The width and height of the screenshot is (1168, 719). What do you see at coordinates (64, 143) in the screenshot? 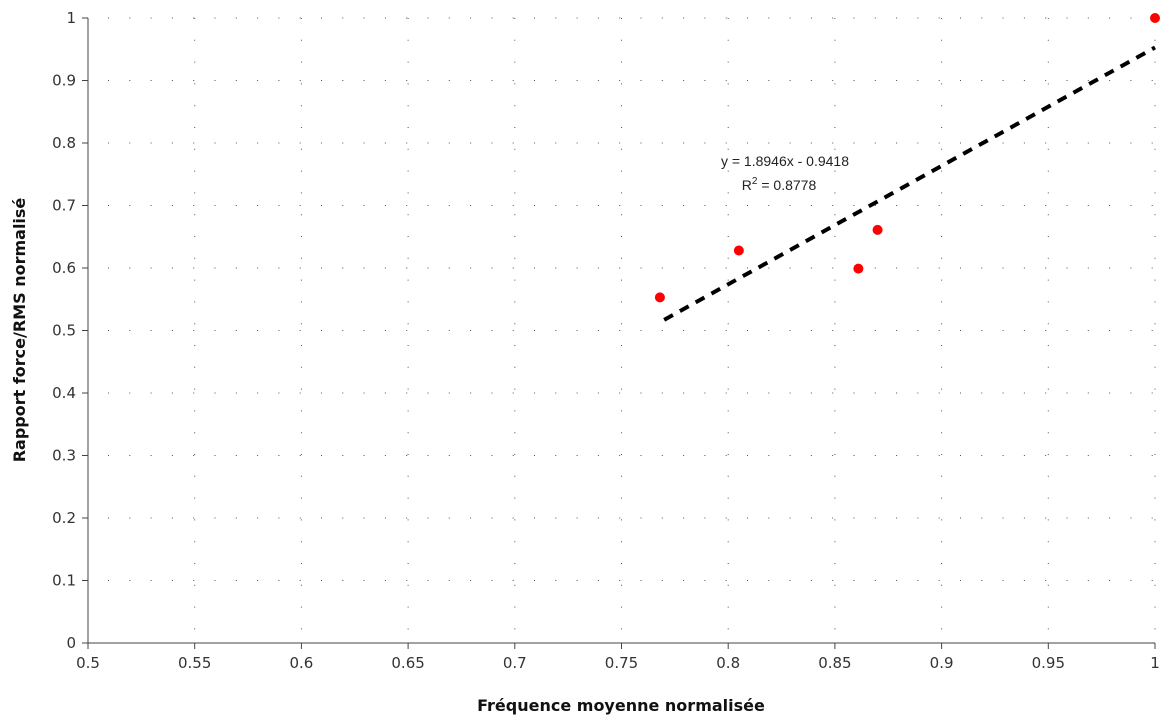
I see `y-tick-label: 0.8` at bounding box center [64, 143].